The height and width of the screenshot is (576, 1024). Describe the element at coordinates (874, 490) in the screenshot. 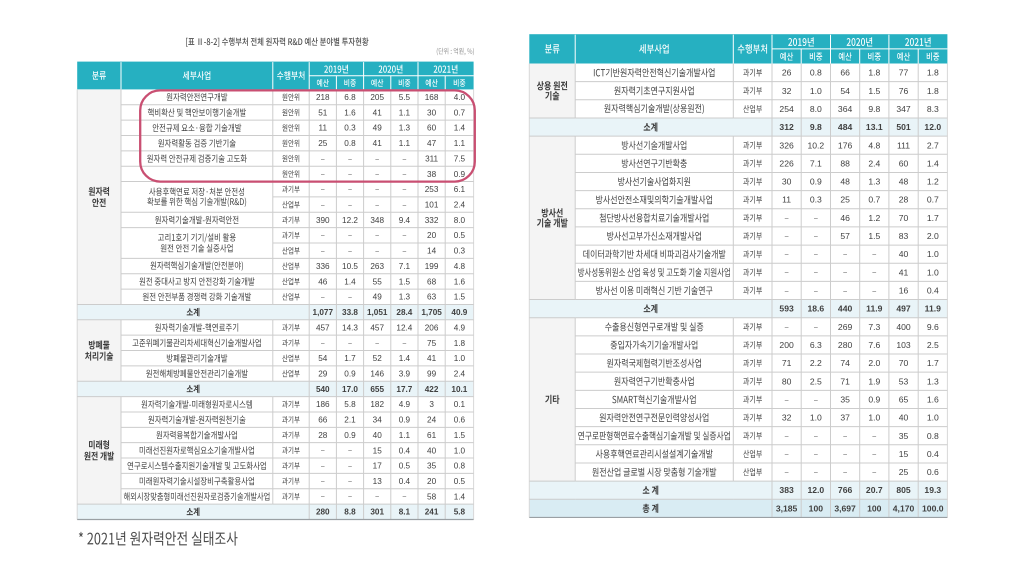

I see `svg-text: 20.7` at that location.